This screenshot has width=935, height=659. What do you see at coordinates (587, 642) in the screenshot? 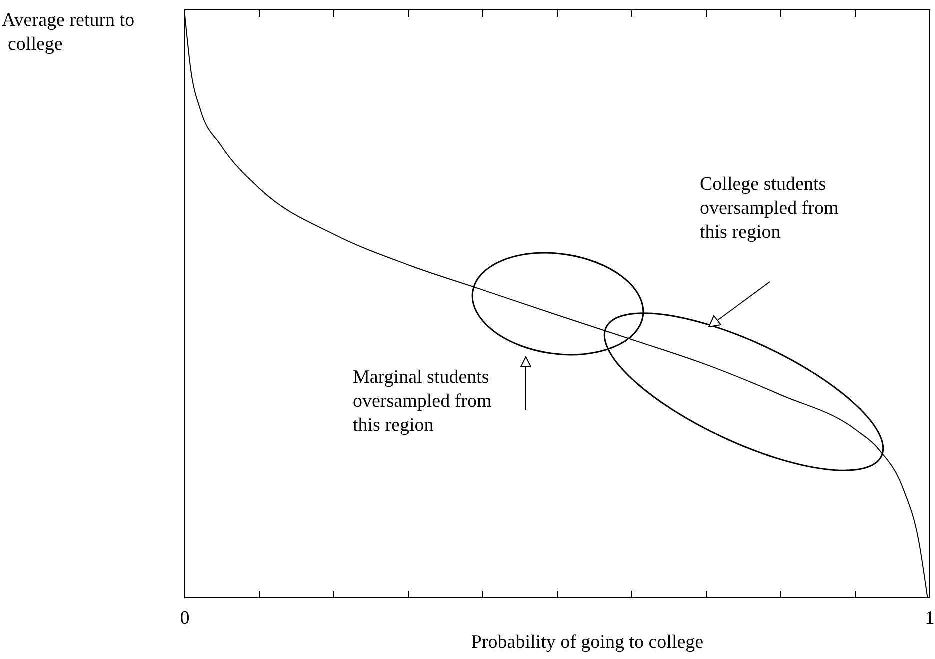
I see `x-axis-title: Probability of going to college` at bounding box center [587, 642].